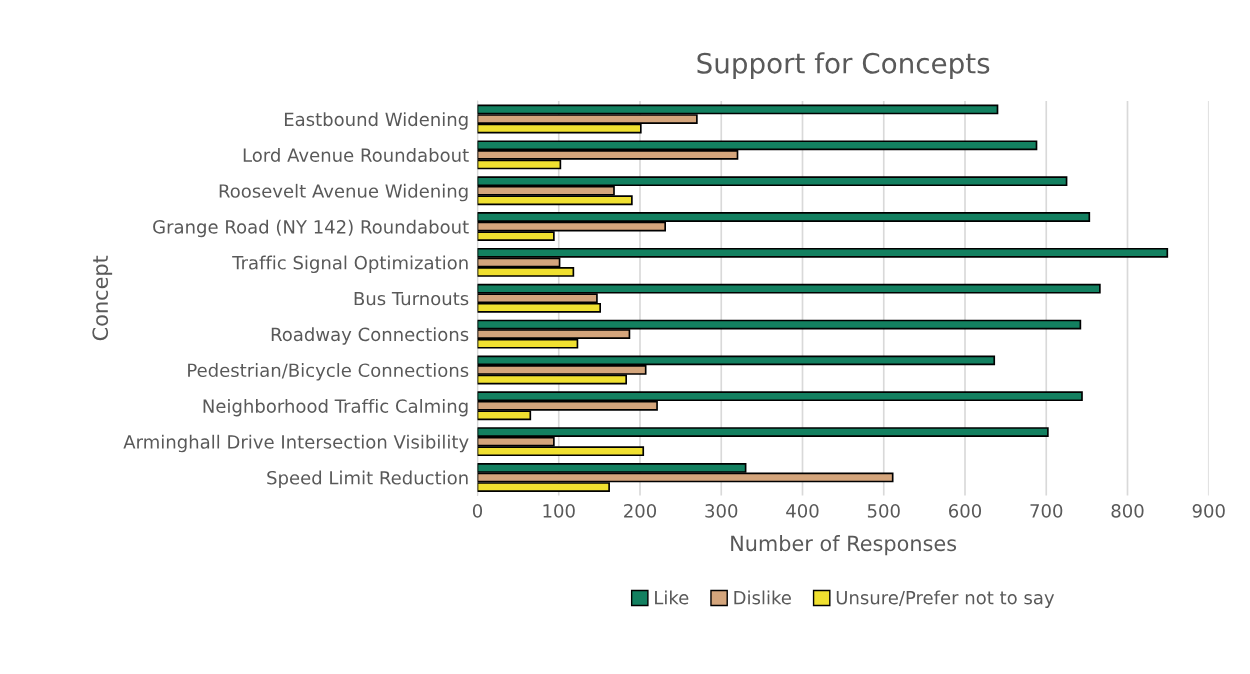 The width and height of the screenshot is (1250, 674). What do you see at coordinates (367, 479) in the screenshot?
I see `y-tick-label: Speed Limit Reduction` at bounding box center [367, 479].